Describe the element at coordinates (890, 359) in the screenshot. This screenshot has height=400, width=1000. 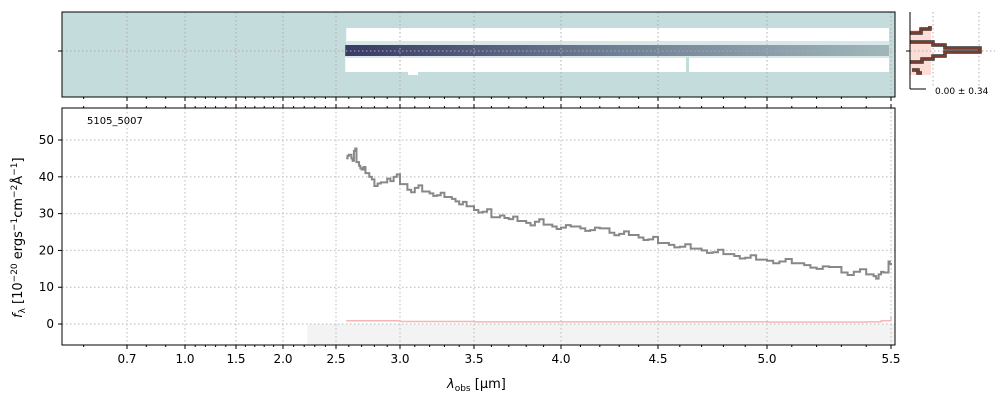
I see `x-tick-label: 5.5` at that location.